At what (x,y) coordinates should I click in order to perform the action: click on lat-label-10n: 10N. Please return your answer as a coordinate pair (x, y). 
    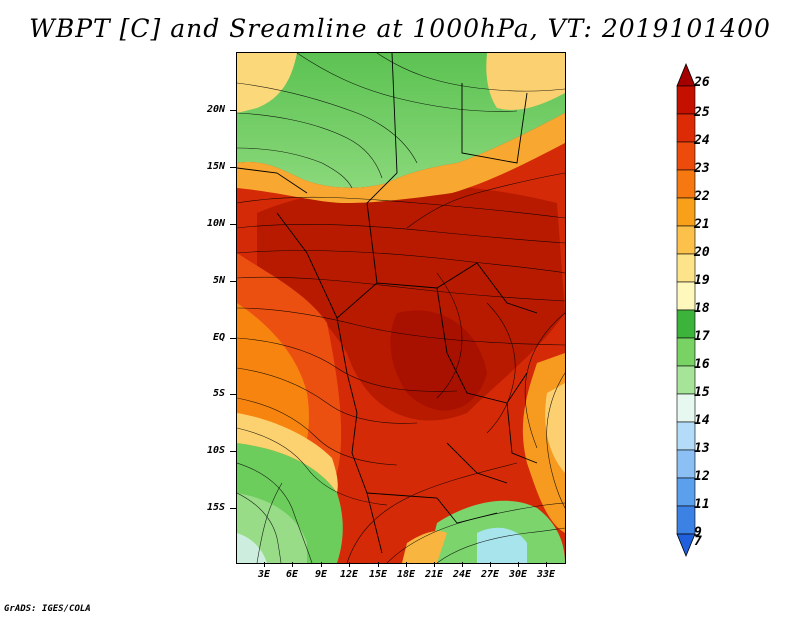
    Looking at the image, I should click on (215, 223).